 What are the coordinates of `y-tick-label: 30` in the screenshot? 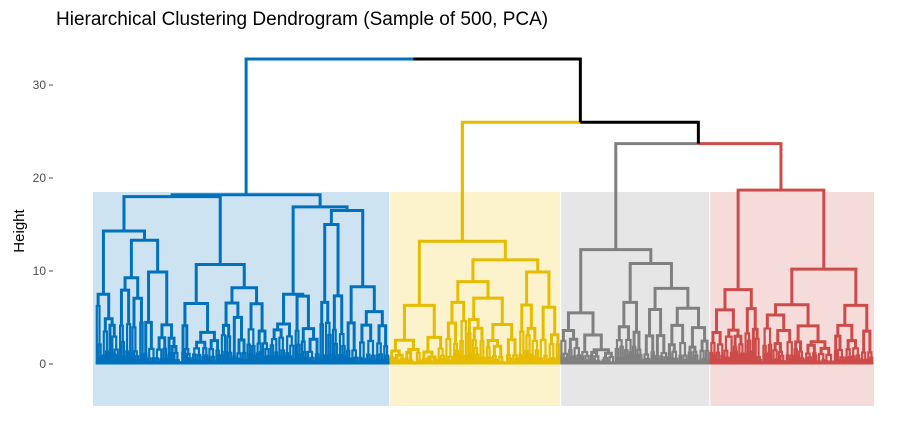 It's located at (40, 85).